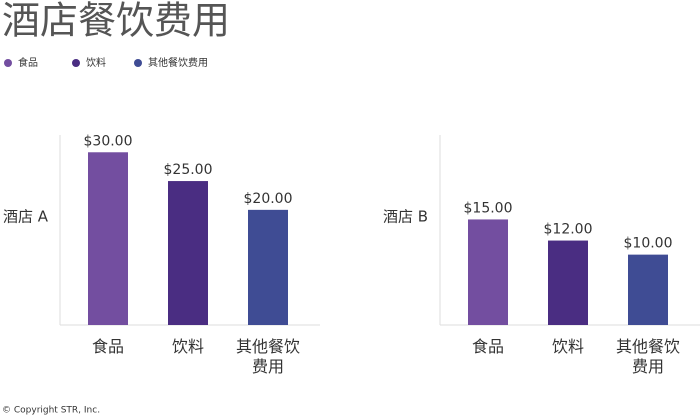 The image size is (700, 417). Describe the element at coordinates (188, 170) in the screenshot. I see `value-label: $25.00` at that location.